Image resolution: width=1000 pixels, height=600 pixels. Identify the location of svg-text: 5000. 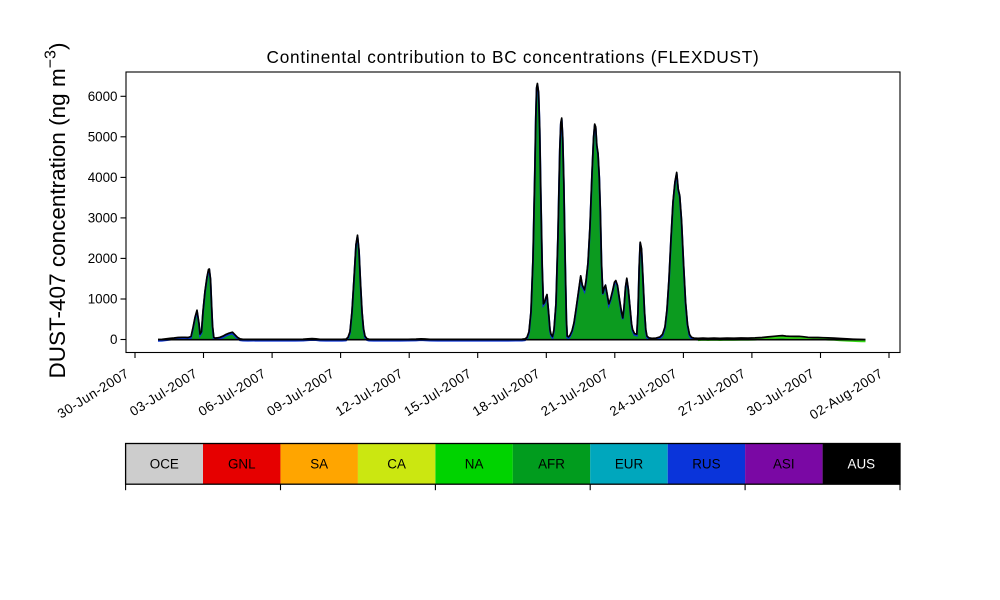
(103, 137).